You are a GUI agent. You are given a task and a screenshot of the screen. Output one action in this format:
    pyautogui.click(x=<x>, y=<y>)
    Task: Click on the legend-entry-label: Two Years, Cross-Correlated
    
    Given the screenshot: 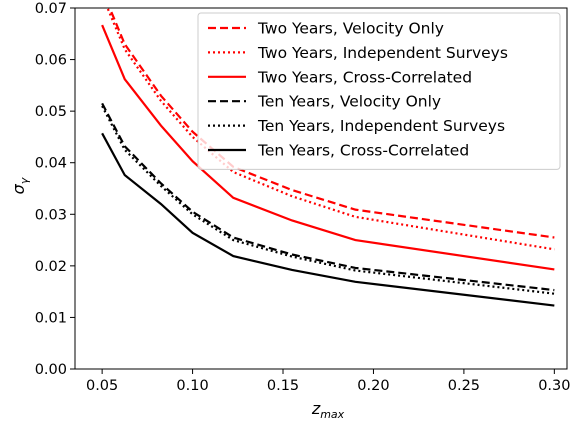 What is the action you would take?
    pyautogui.click(x=364, y=77)
    